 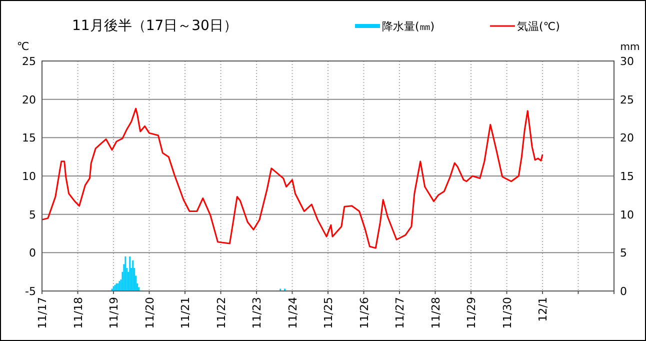 What do you see at coordinates (23, 46) in the screenshot?
I see `y-axis-title: ℃` at bounding box center [23, 46].